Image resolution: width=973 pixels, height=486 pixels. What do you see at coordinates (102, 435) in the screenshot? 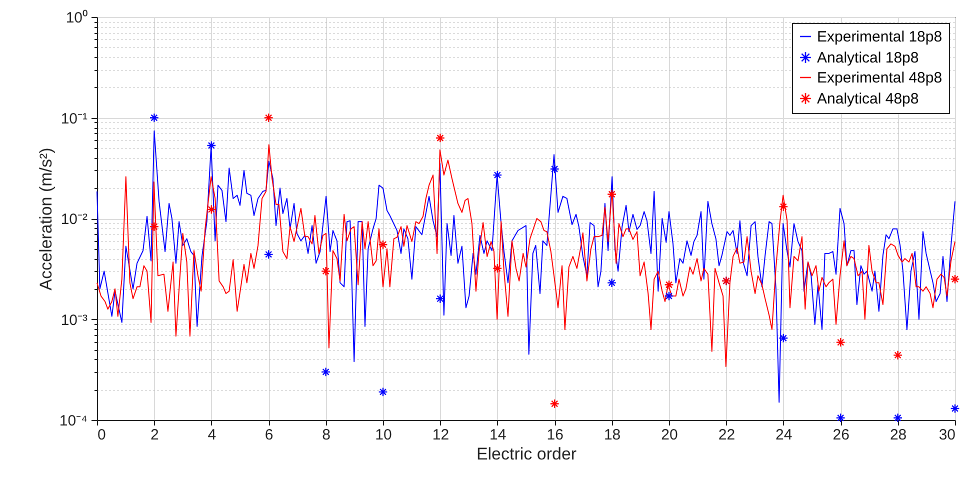
I see `x-tick-label: 0` at bounding box center [102, 435].